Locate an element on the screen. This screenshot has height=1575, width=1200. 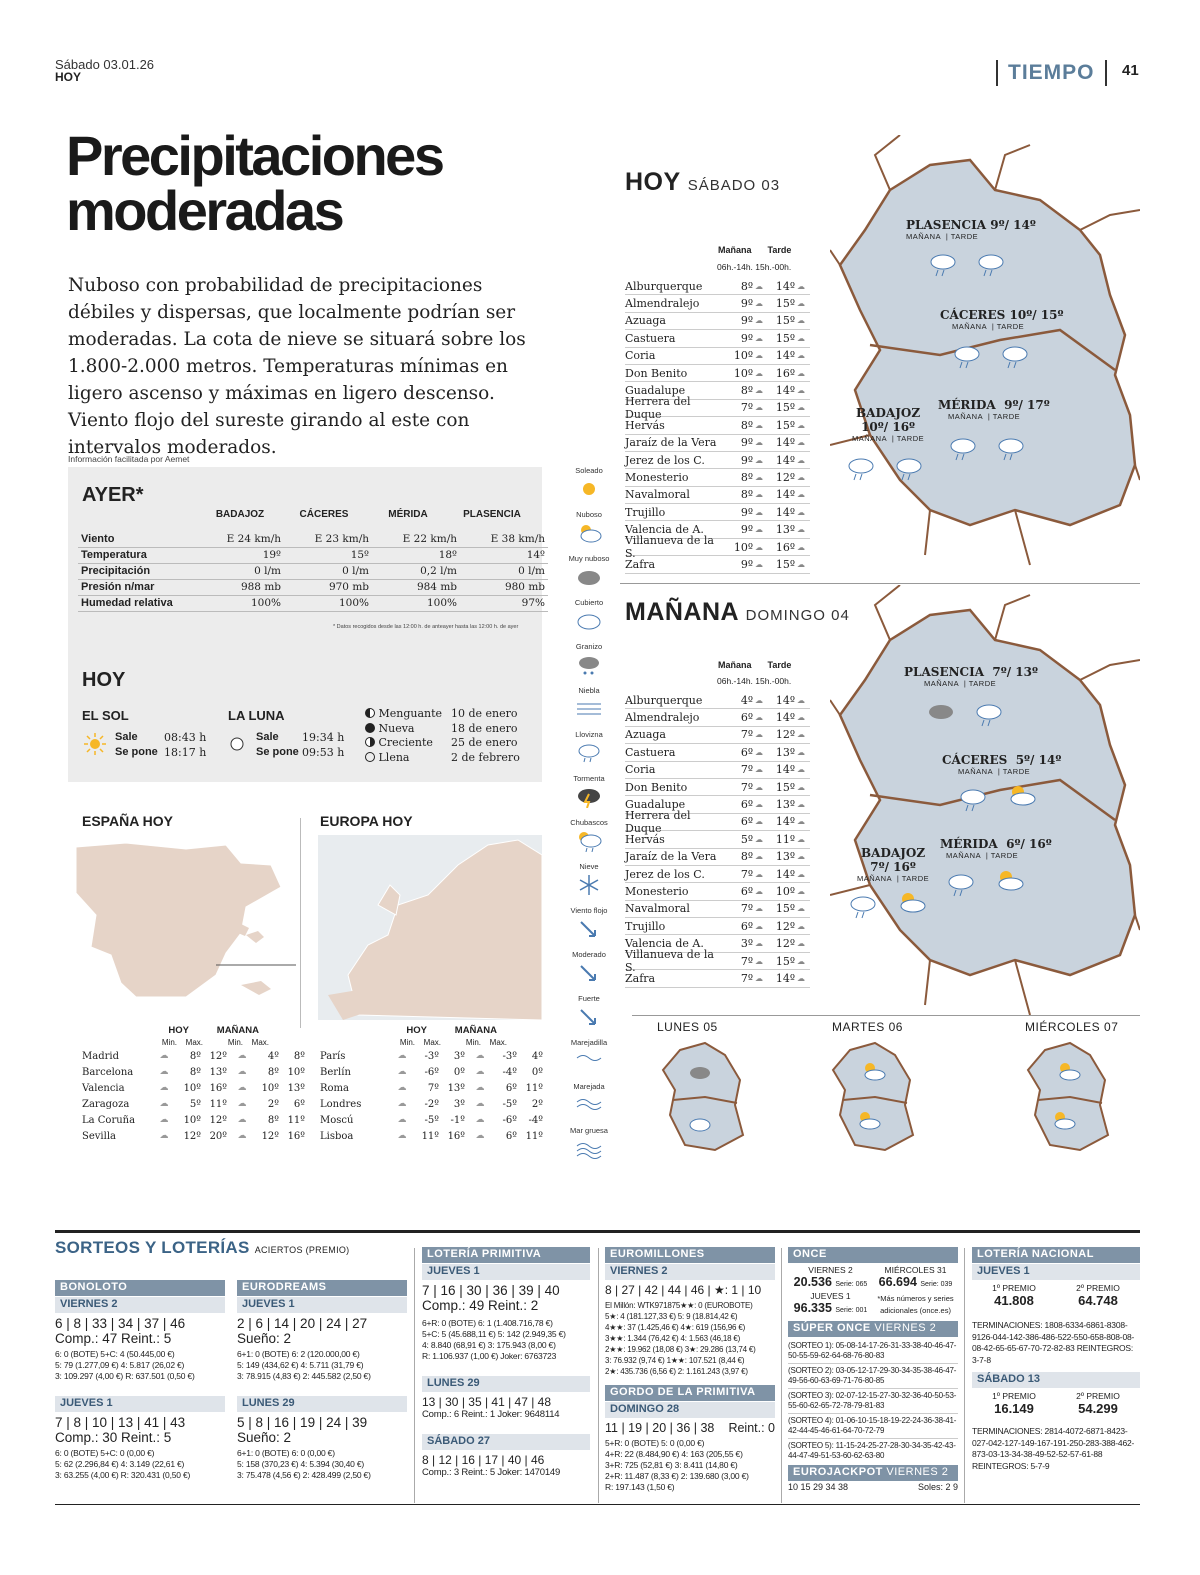
legend-label: Llovizna is located at coordinates (589, 734).